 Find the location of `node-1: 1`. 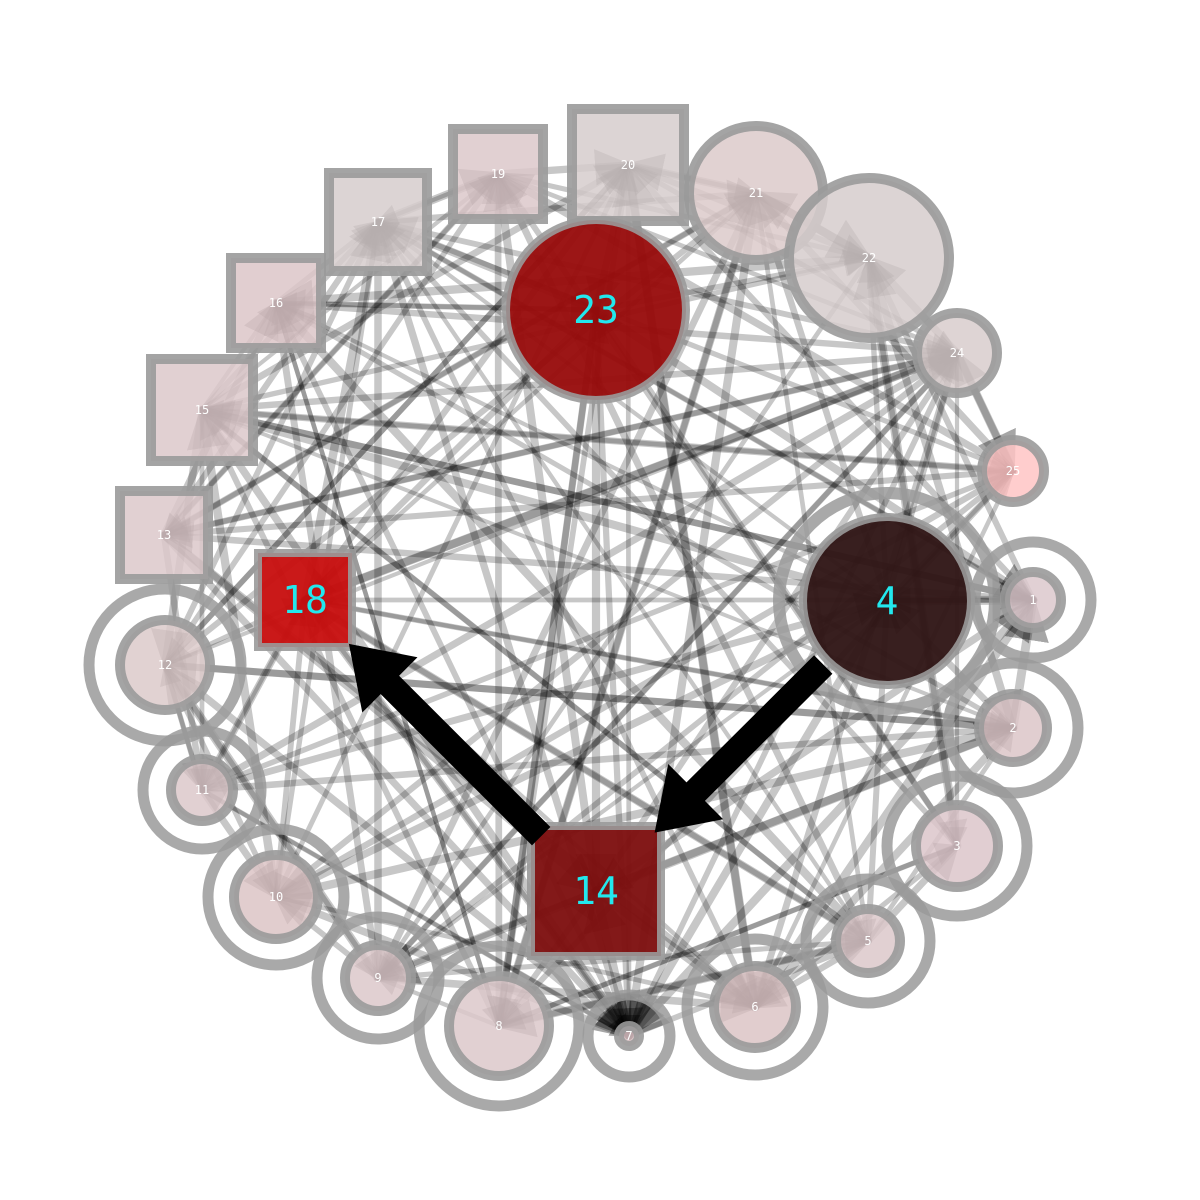

node-1: 1 is located at coordinates (1033, 600).